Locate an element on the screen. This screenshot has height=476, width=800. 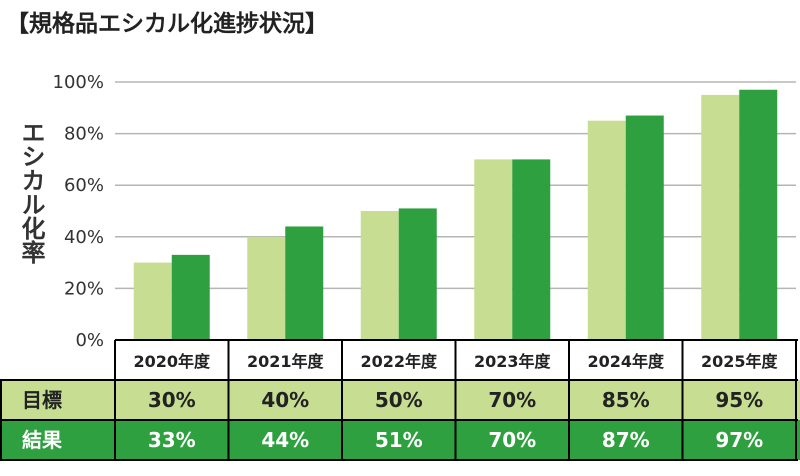
data-label-result: 97% is located at coordinates (739, 440).